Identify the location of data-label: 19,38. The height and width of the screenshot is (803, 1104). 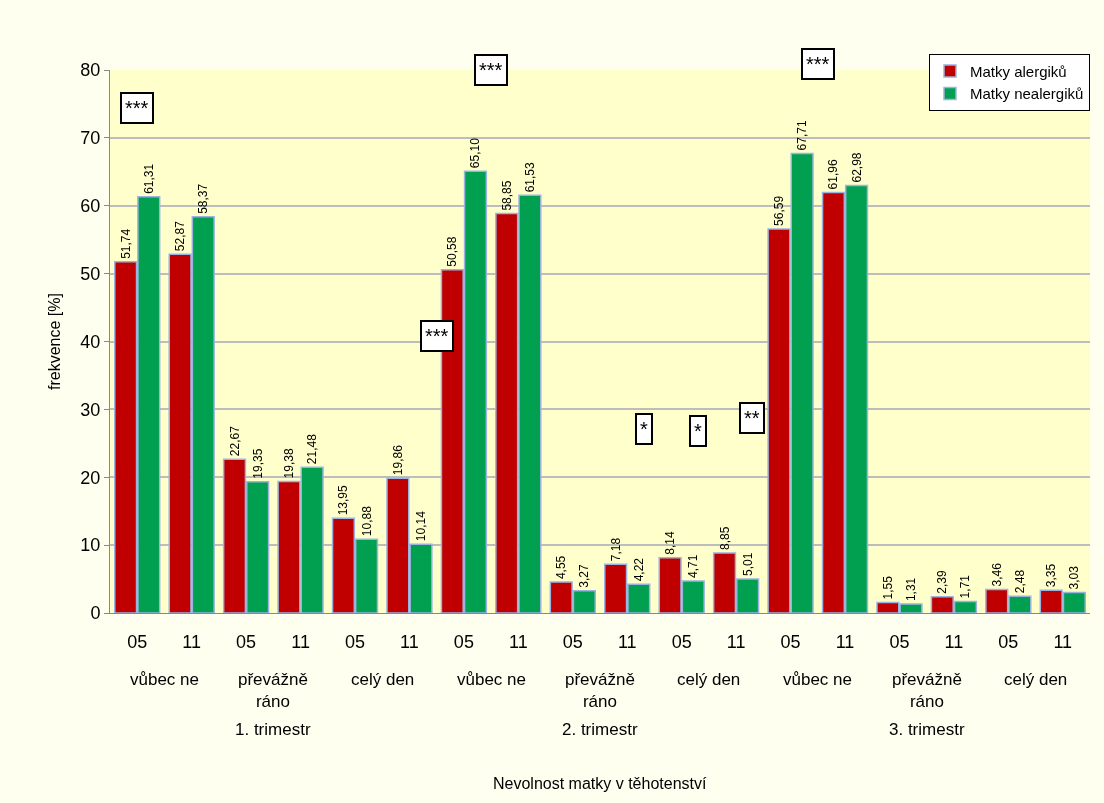
(288, 463).